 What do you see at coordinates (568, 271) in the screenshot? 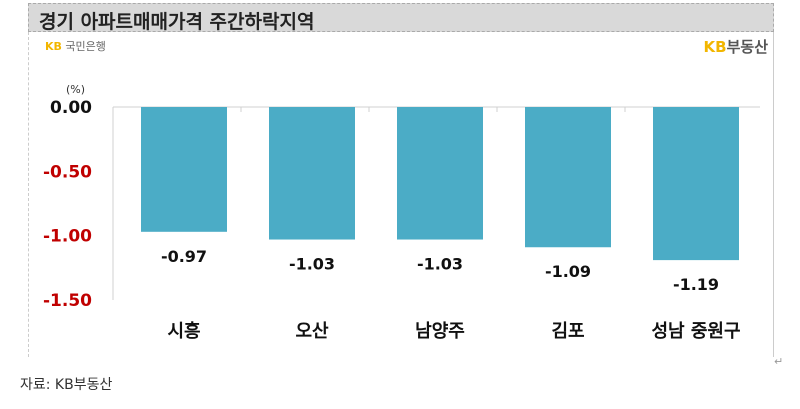
I see `data-label: -1.09` at bounding box center [568, 271].